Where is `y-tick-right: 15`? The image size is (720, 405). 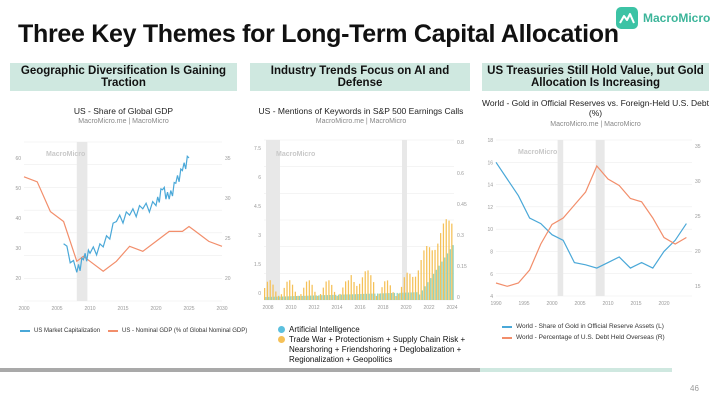 y-tick-right: 15 is located at coordinates (698, 287).